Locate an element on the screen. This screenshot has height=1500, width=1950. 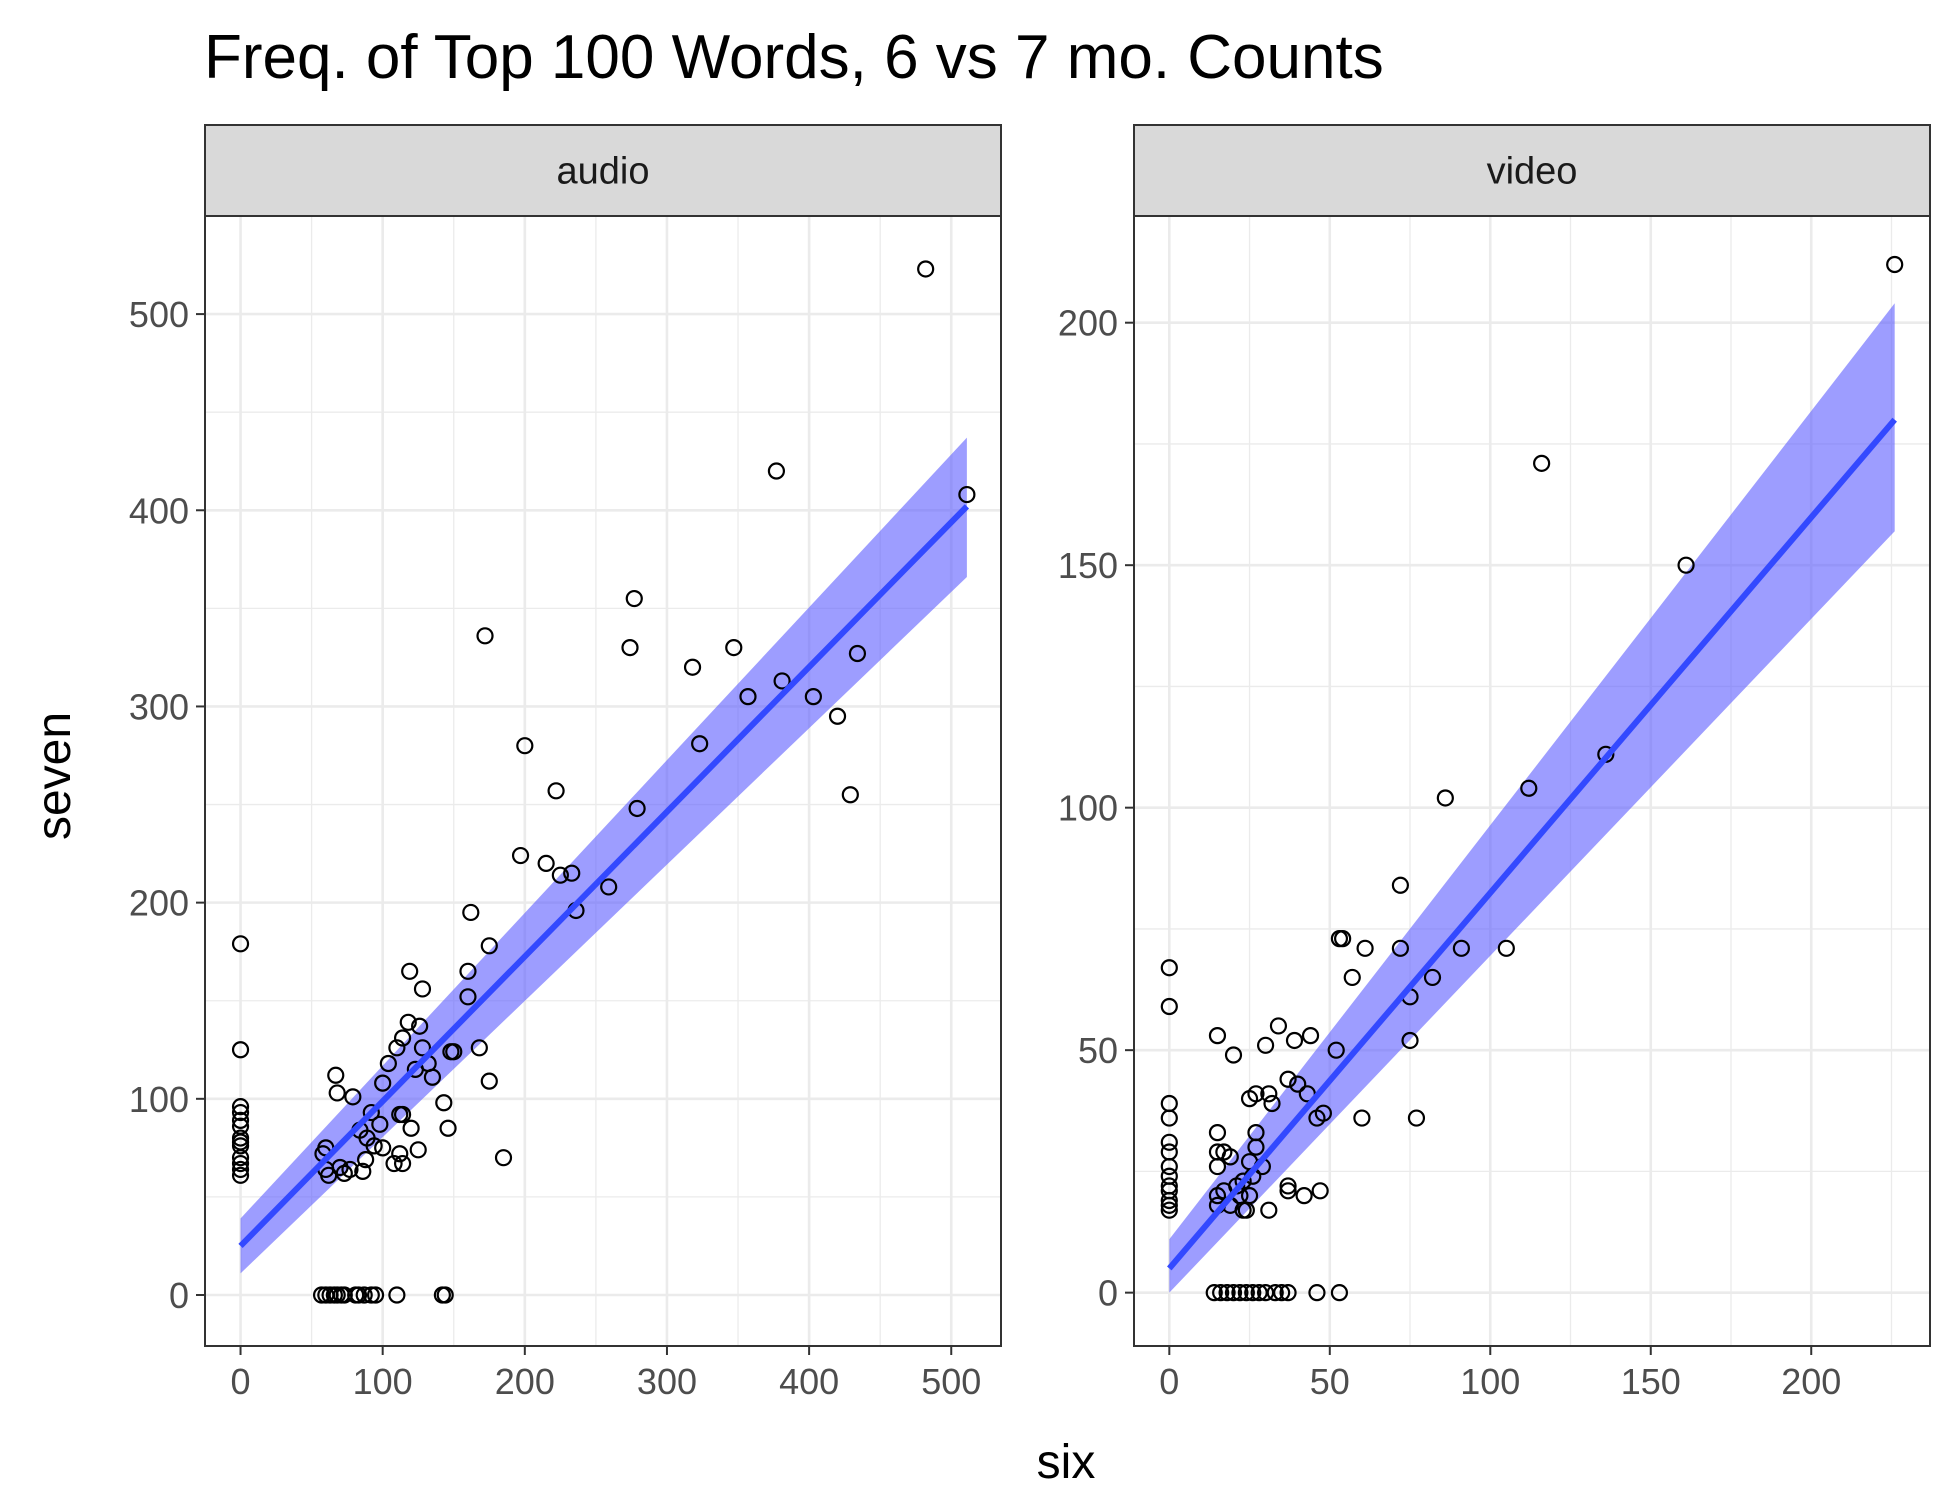
facet-strip-label: audio is located at coordinates (603, 172).